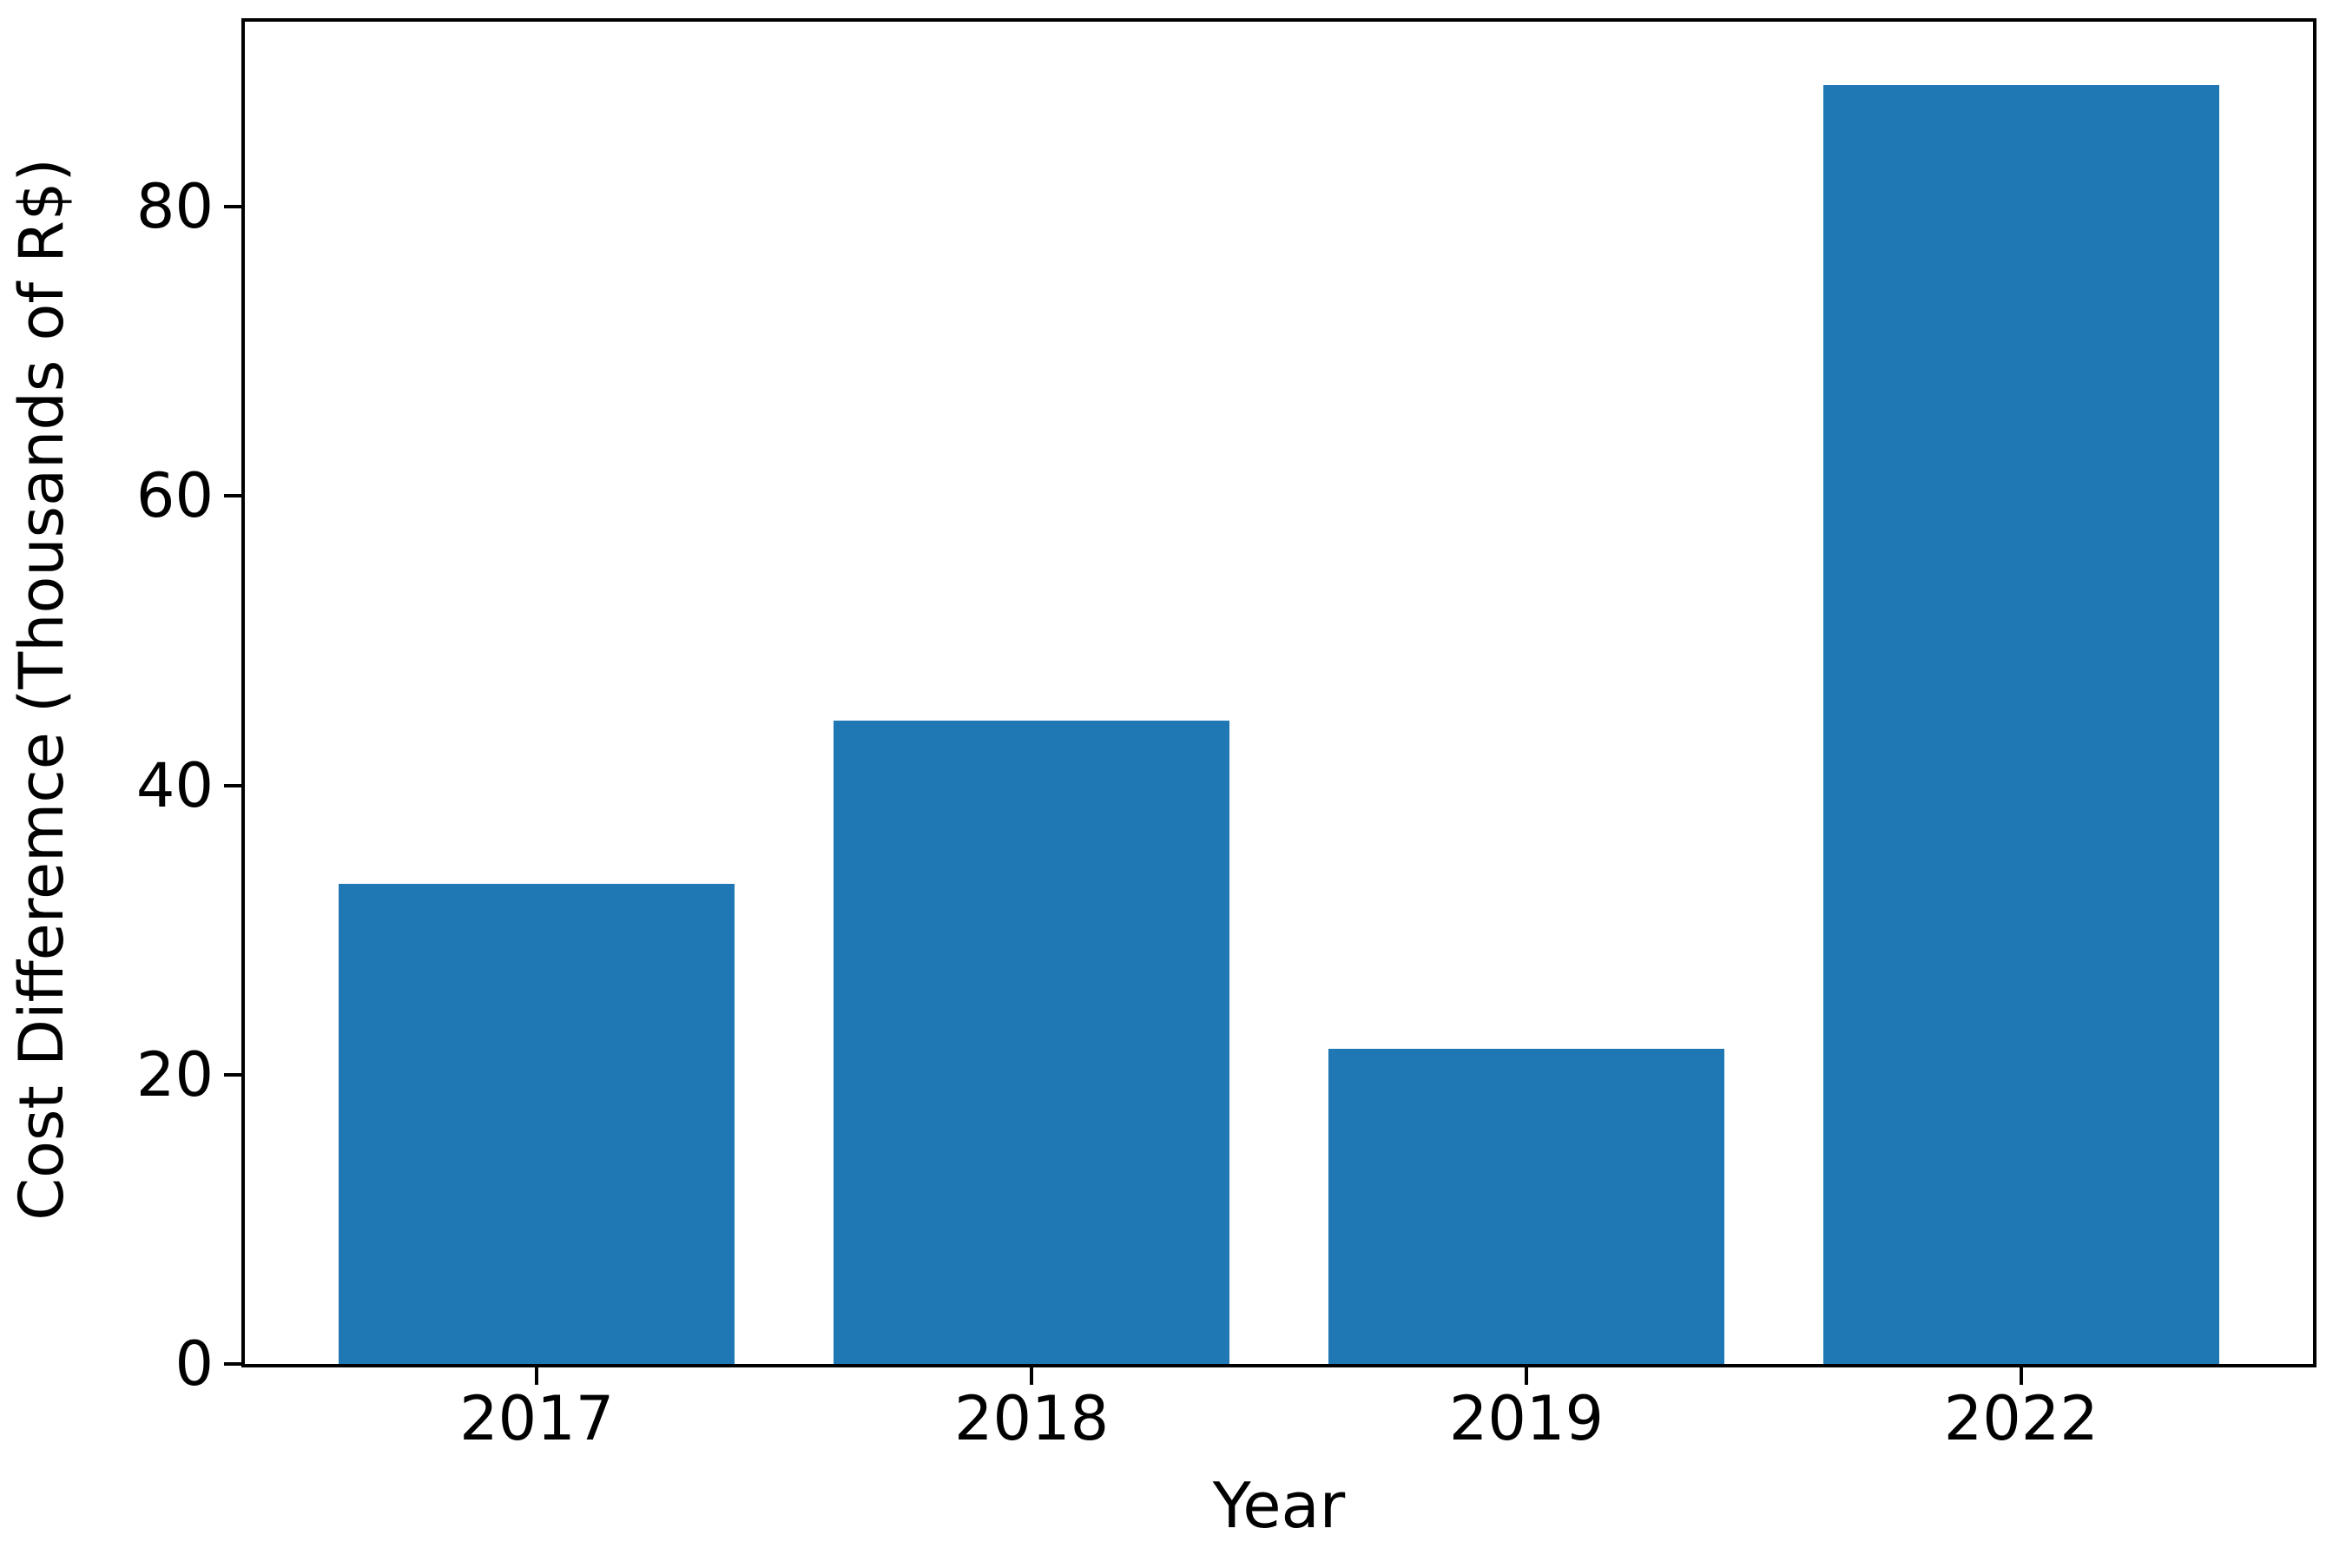 The width and height of the screenshot is (2333, 1568). I want to click on y-tick-label: 60, so click(174, 496).